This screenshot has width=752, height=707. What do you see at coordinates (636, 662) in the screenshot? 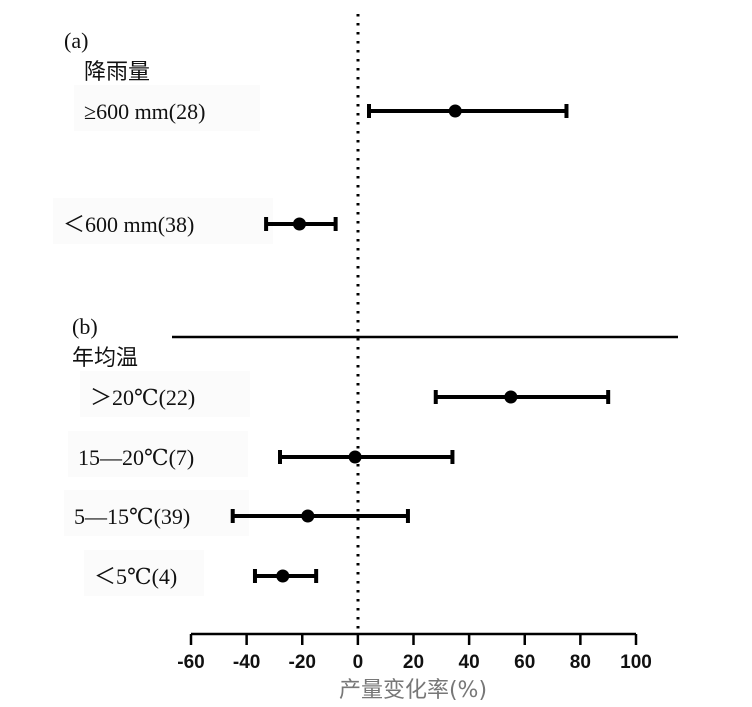
I see `x-tick-label: 100` at bounding box center [636, 662].